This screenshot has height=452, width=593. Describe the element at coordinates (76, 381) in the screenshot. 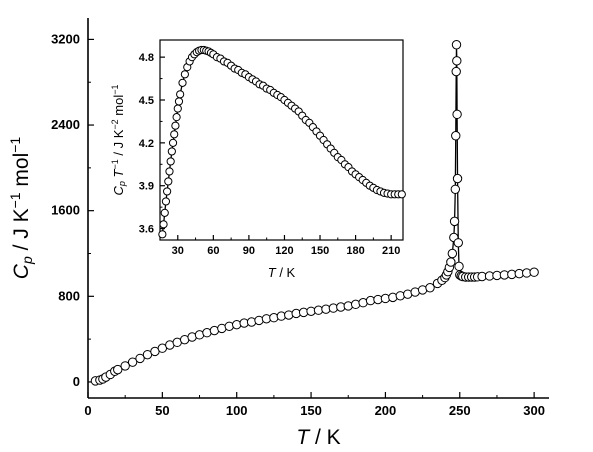

I see `main-y-tick-label: 0` at that location.